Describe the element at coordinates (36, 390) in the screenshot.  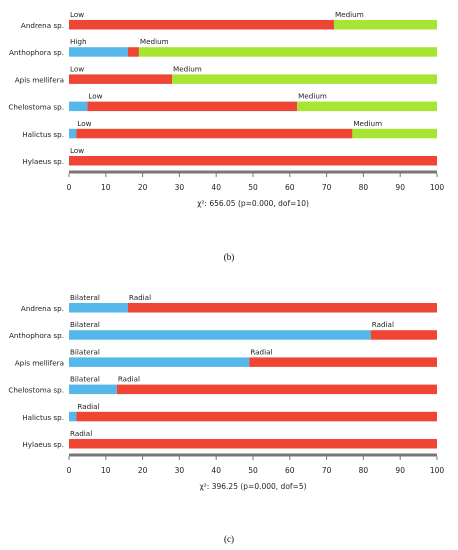
I see `category-label: Chelostoma sp.` at that location.